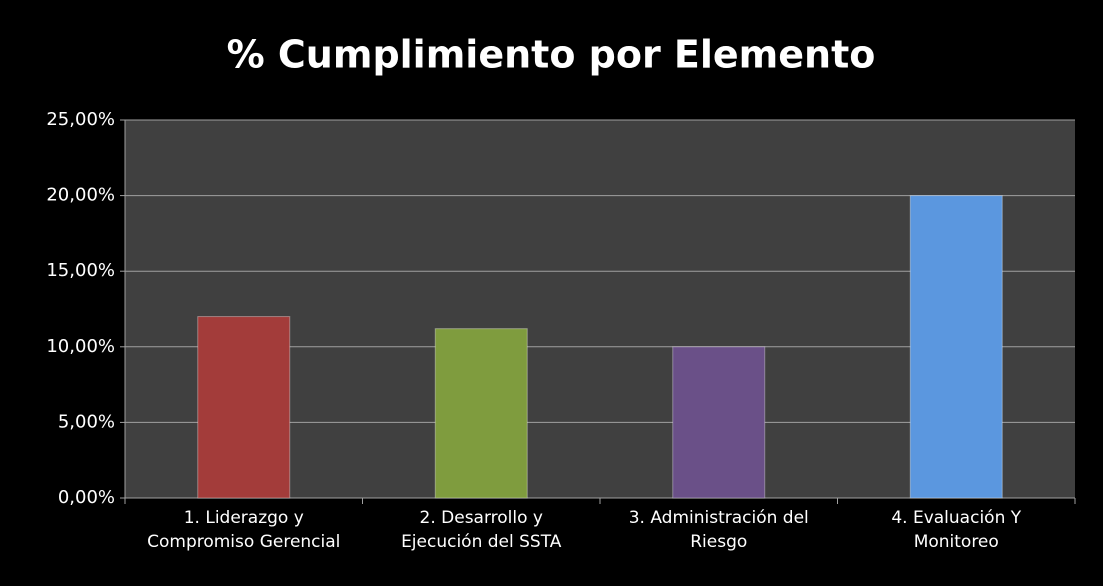 The width and height of the screenshot is (1103, 586). Describe the element at coordinates (86, 497) in the screenshot. I see `y-tick-label: 0,00%` at that location.